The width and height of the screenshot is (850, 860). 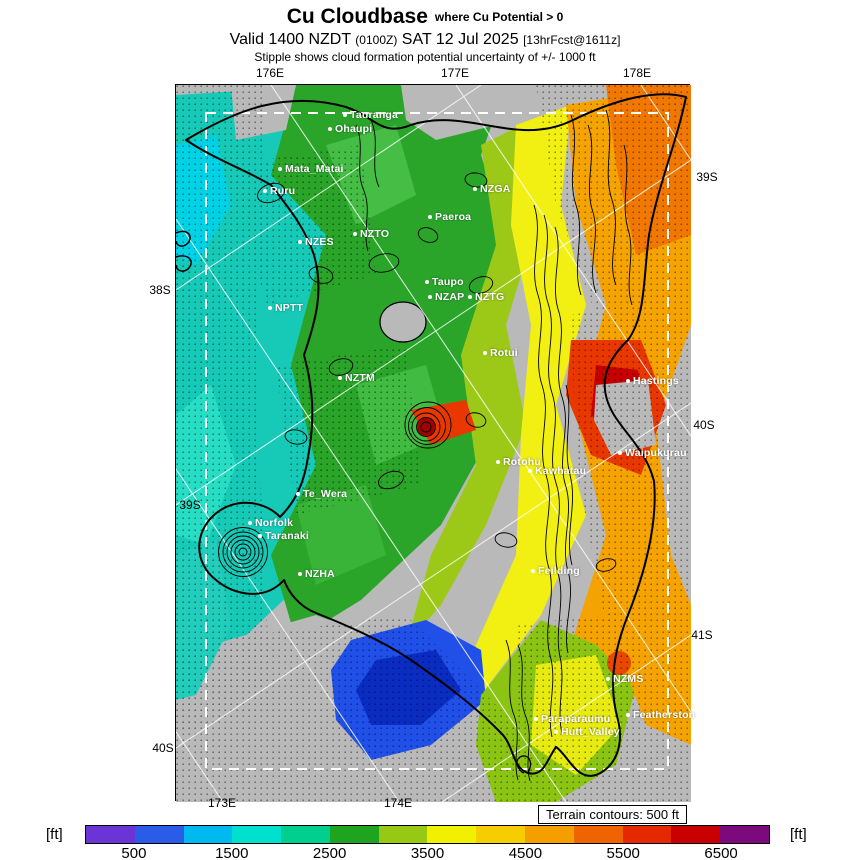 I want to click on colorbar-tick-label: 4500, so click(x=525, y=852).